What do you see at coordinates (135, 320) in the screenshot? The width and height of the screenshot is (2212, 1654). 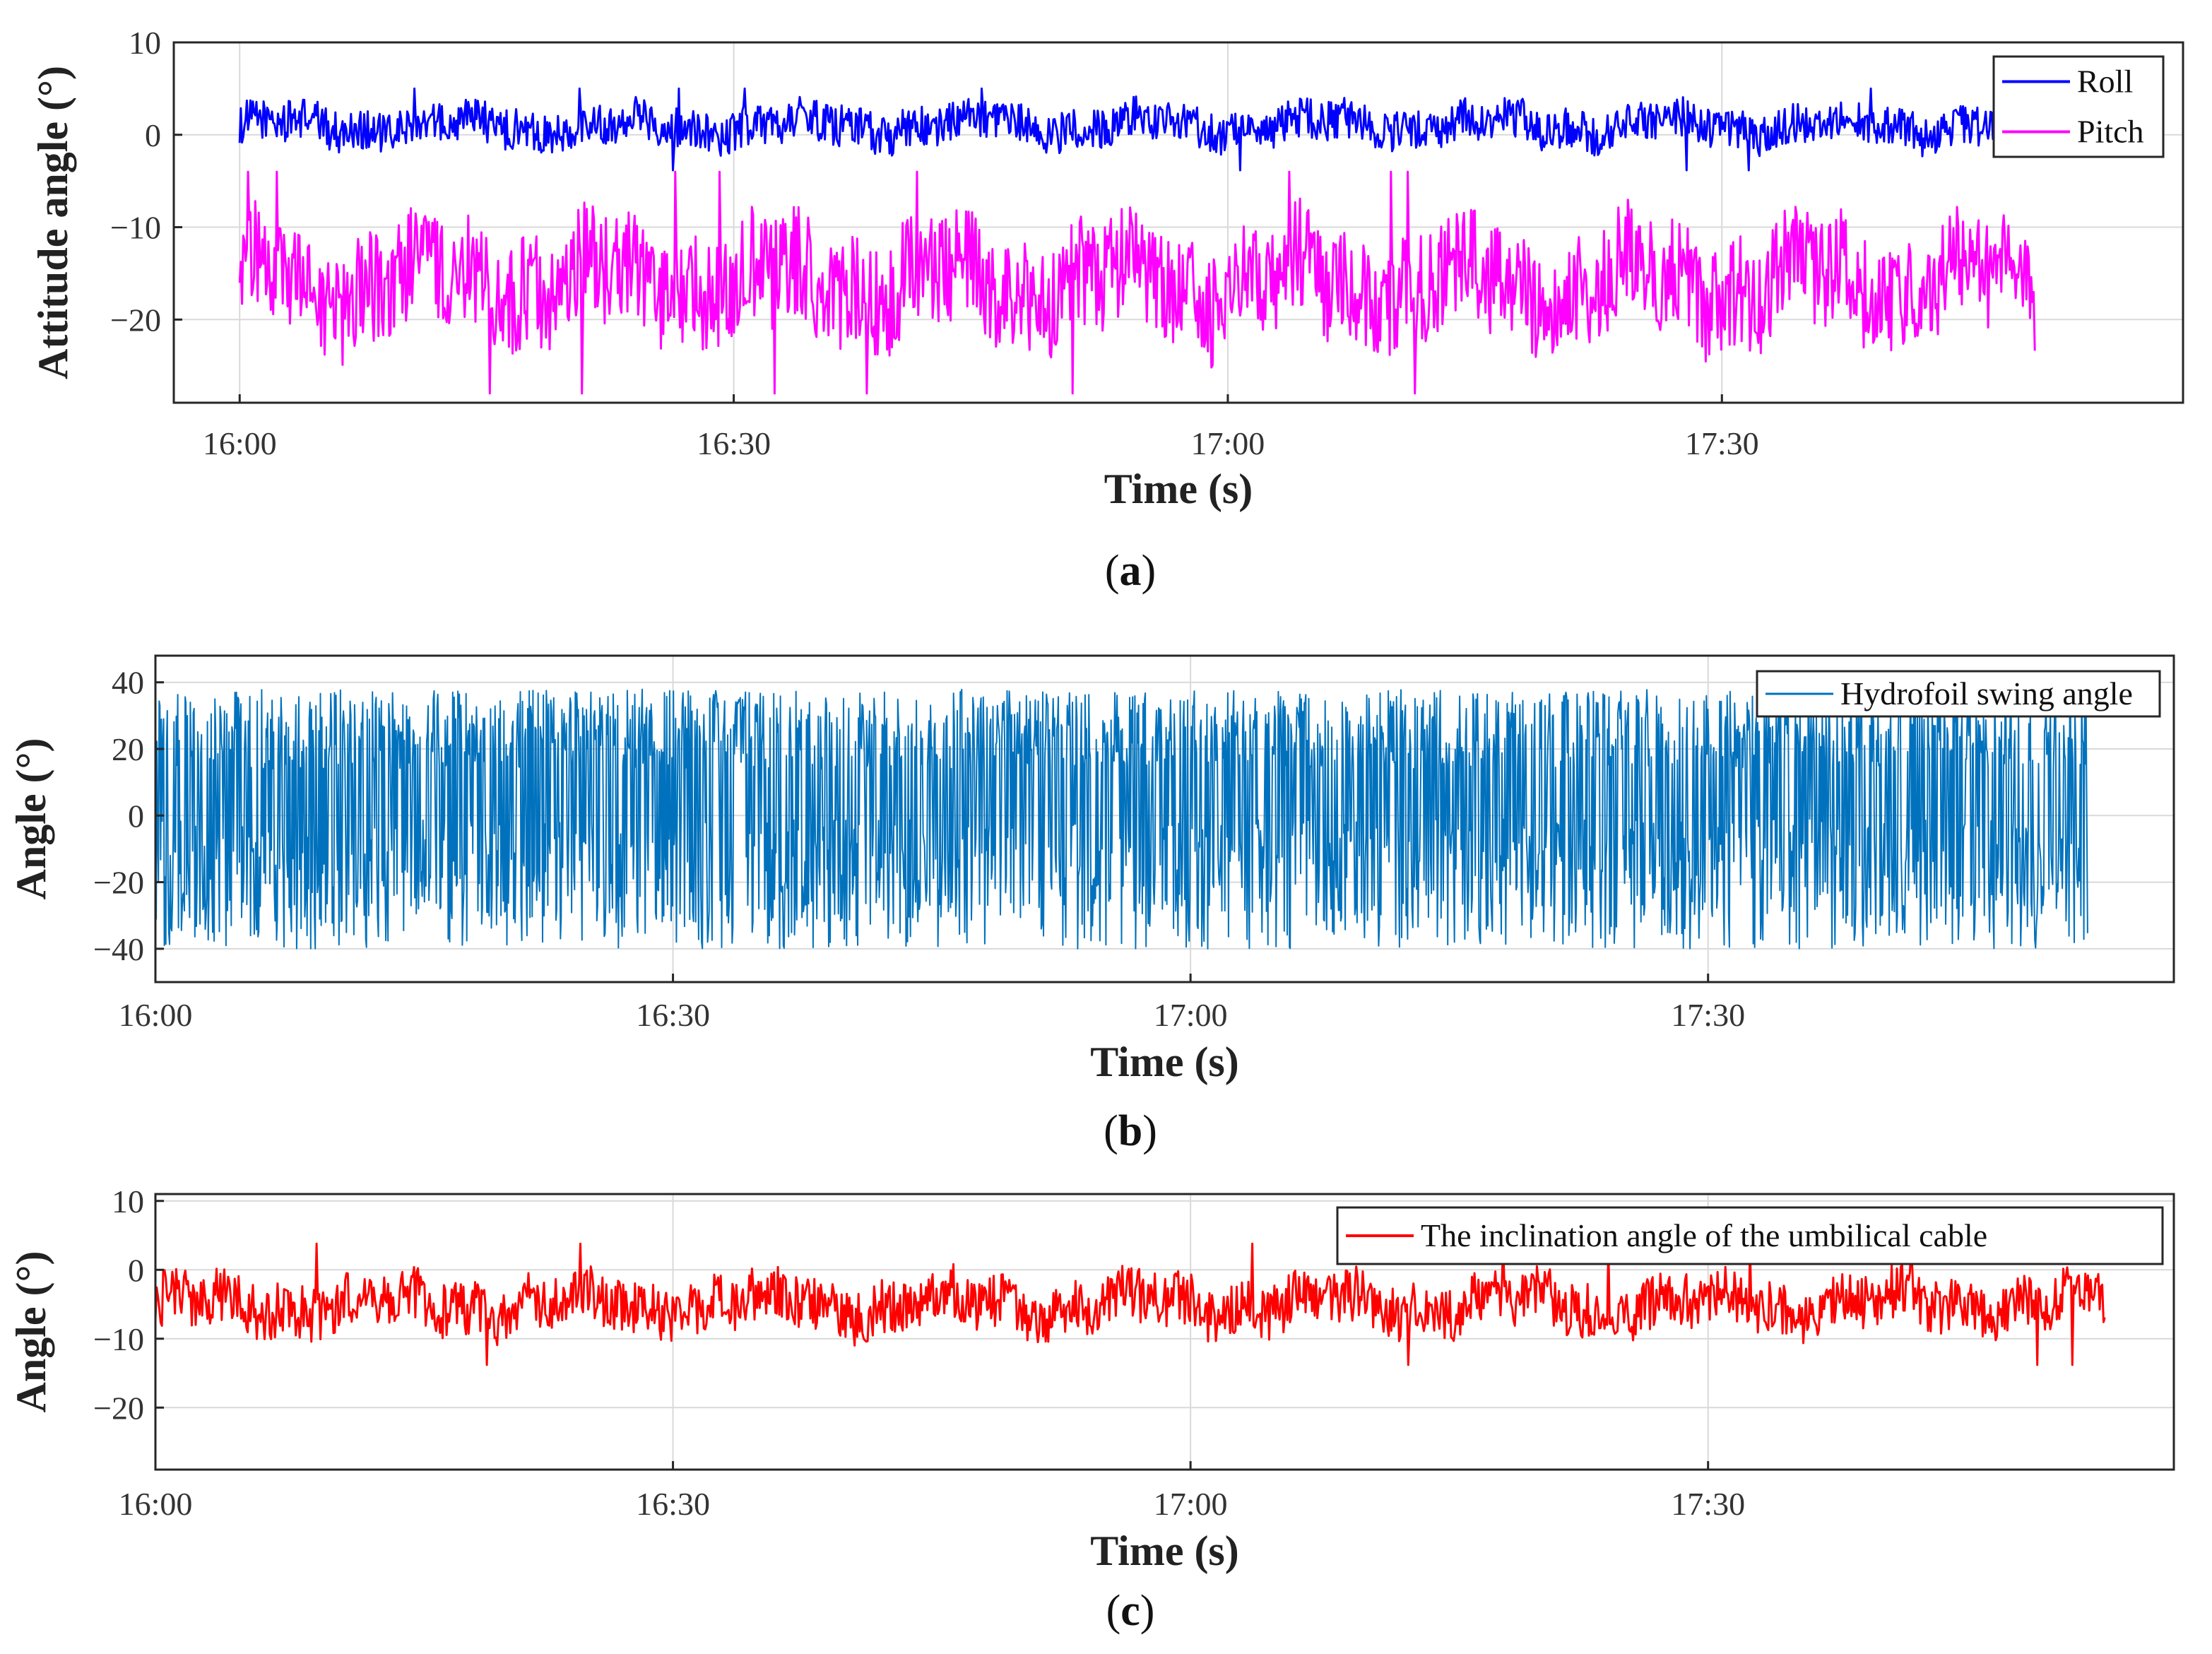 I see `panel-a-y-tick-label-3: −20` at bounding box center [135, 320].